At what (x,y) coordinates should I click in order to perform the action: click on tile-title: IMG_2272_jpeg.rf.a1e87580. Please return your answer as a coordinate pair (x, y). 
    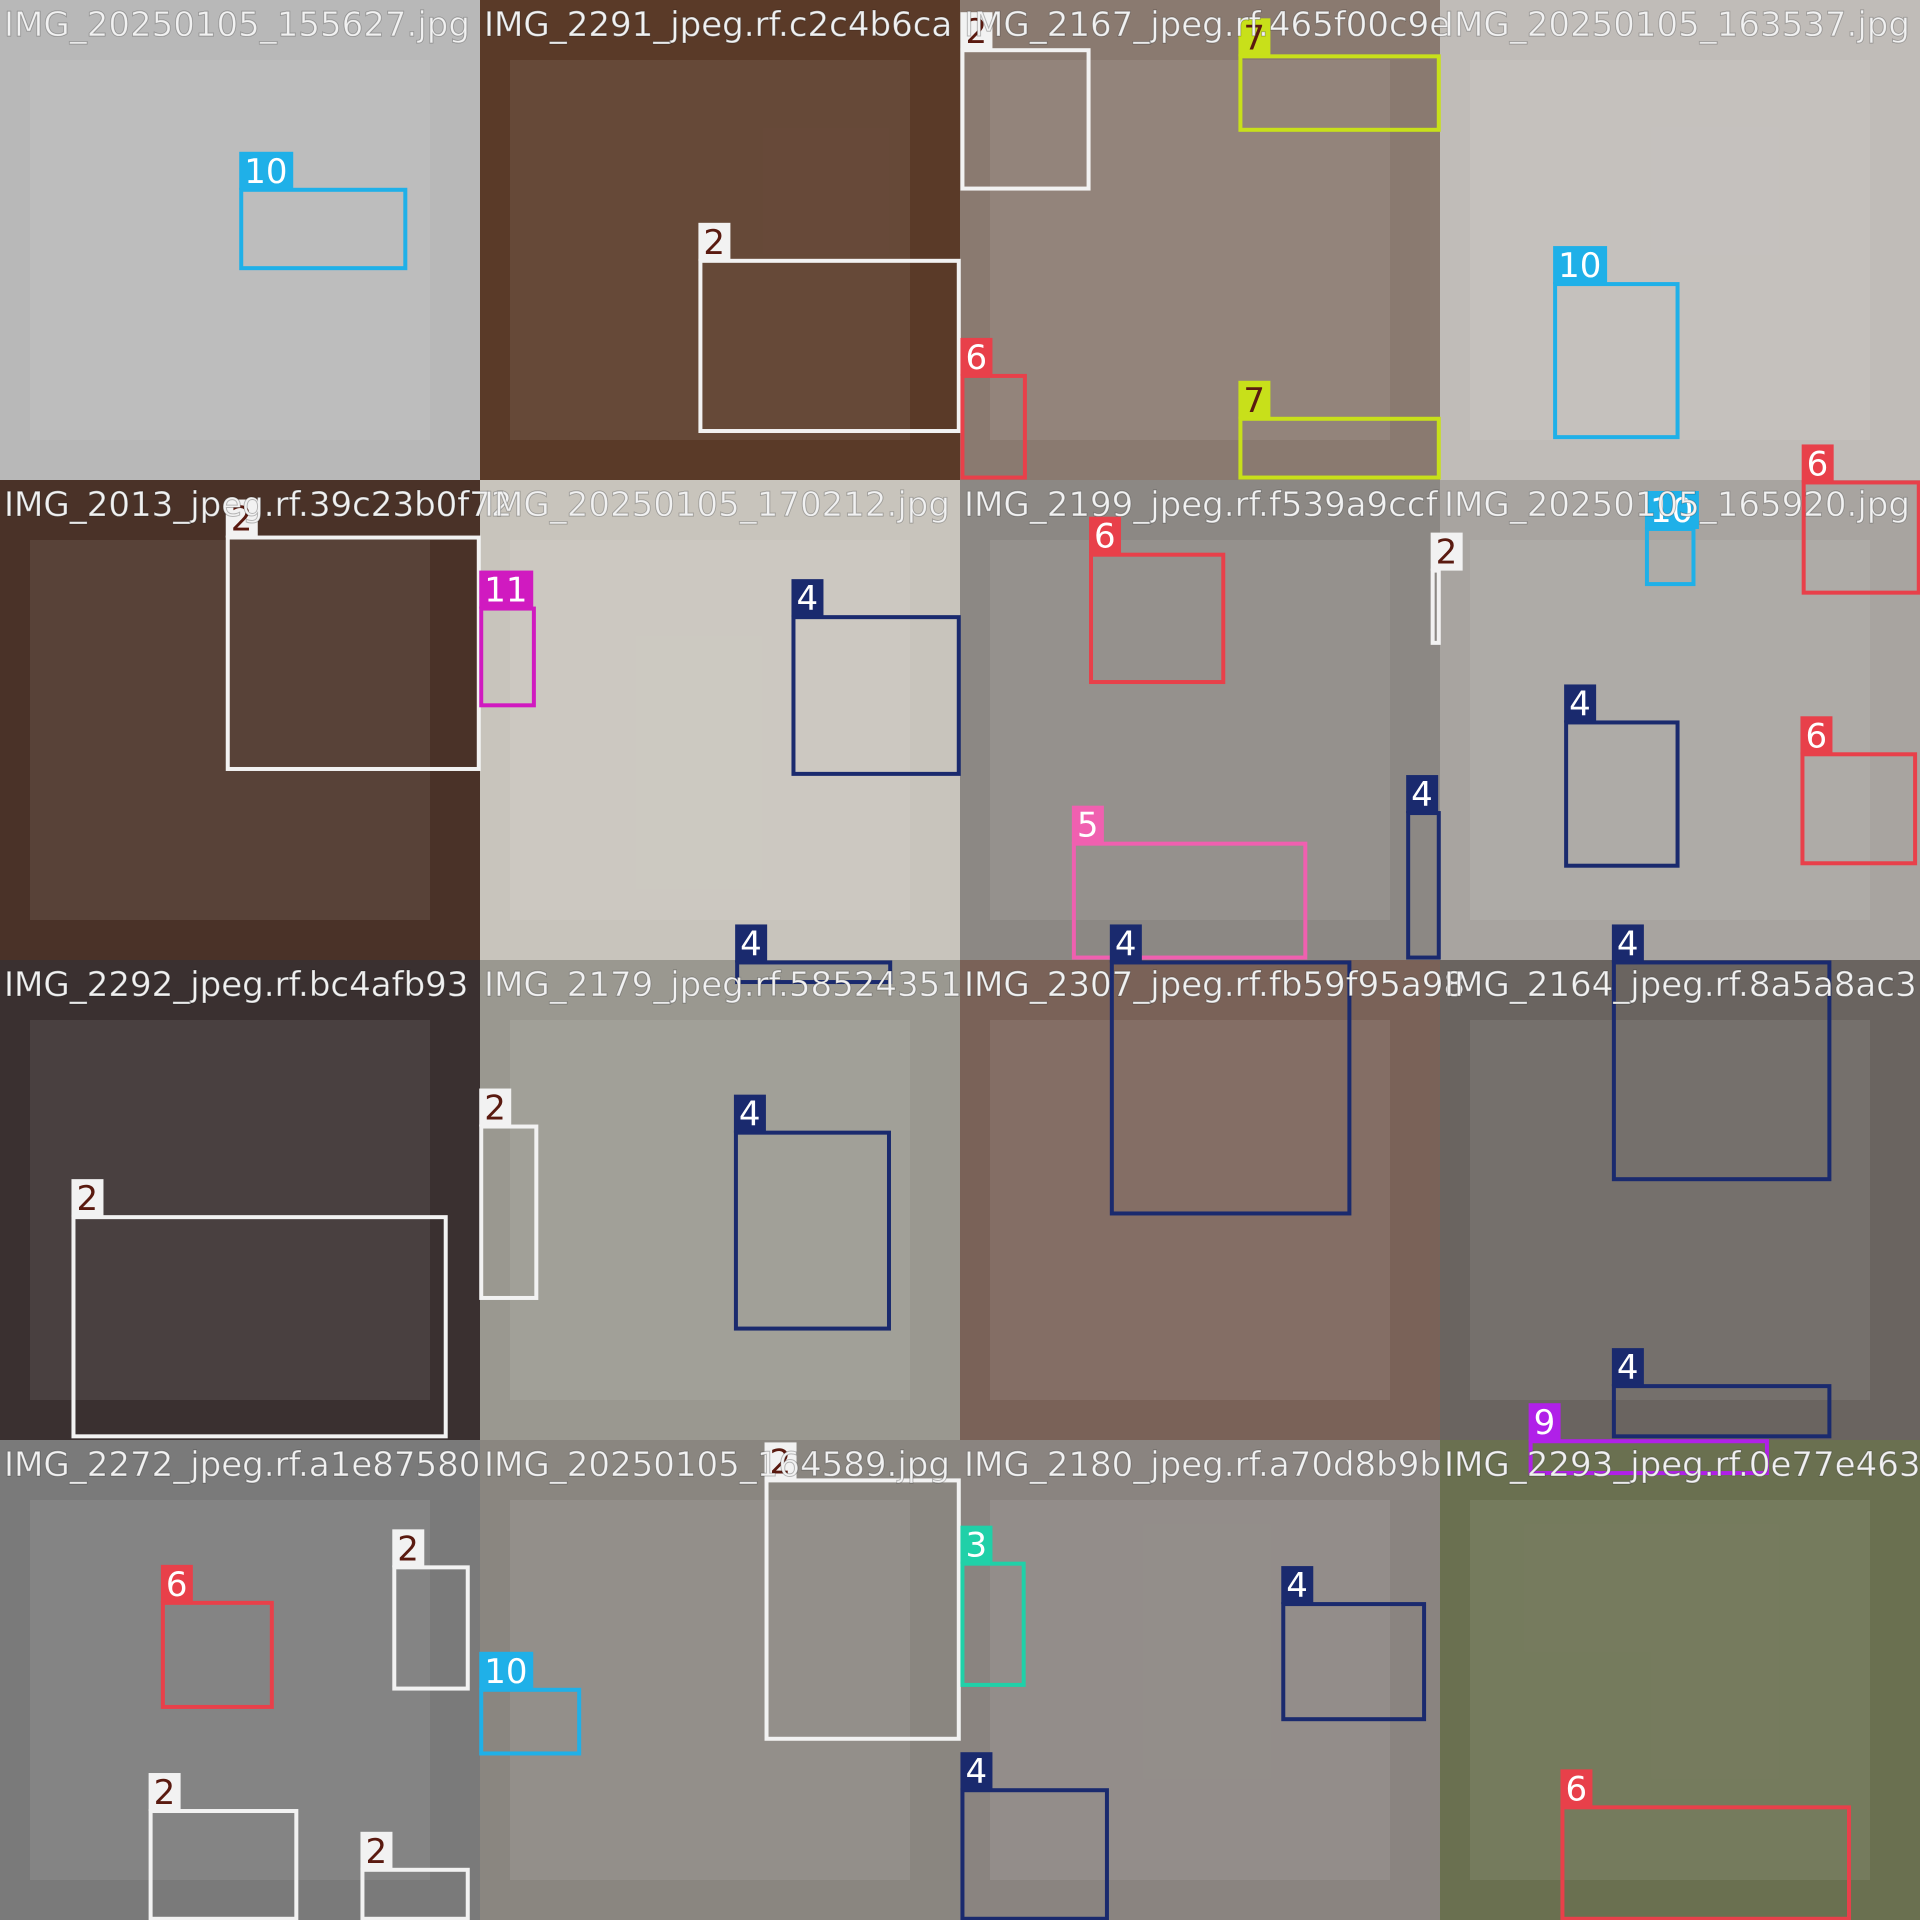
    Looking at the image, I should click on (242, 1465).